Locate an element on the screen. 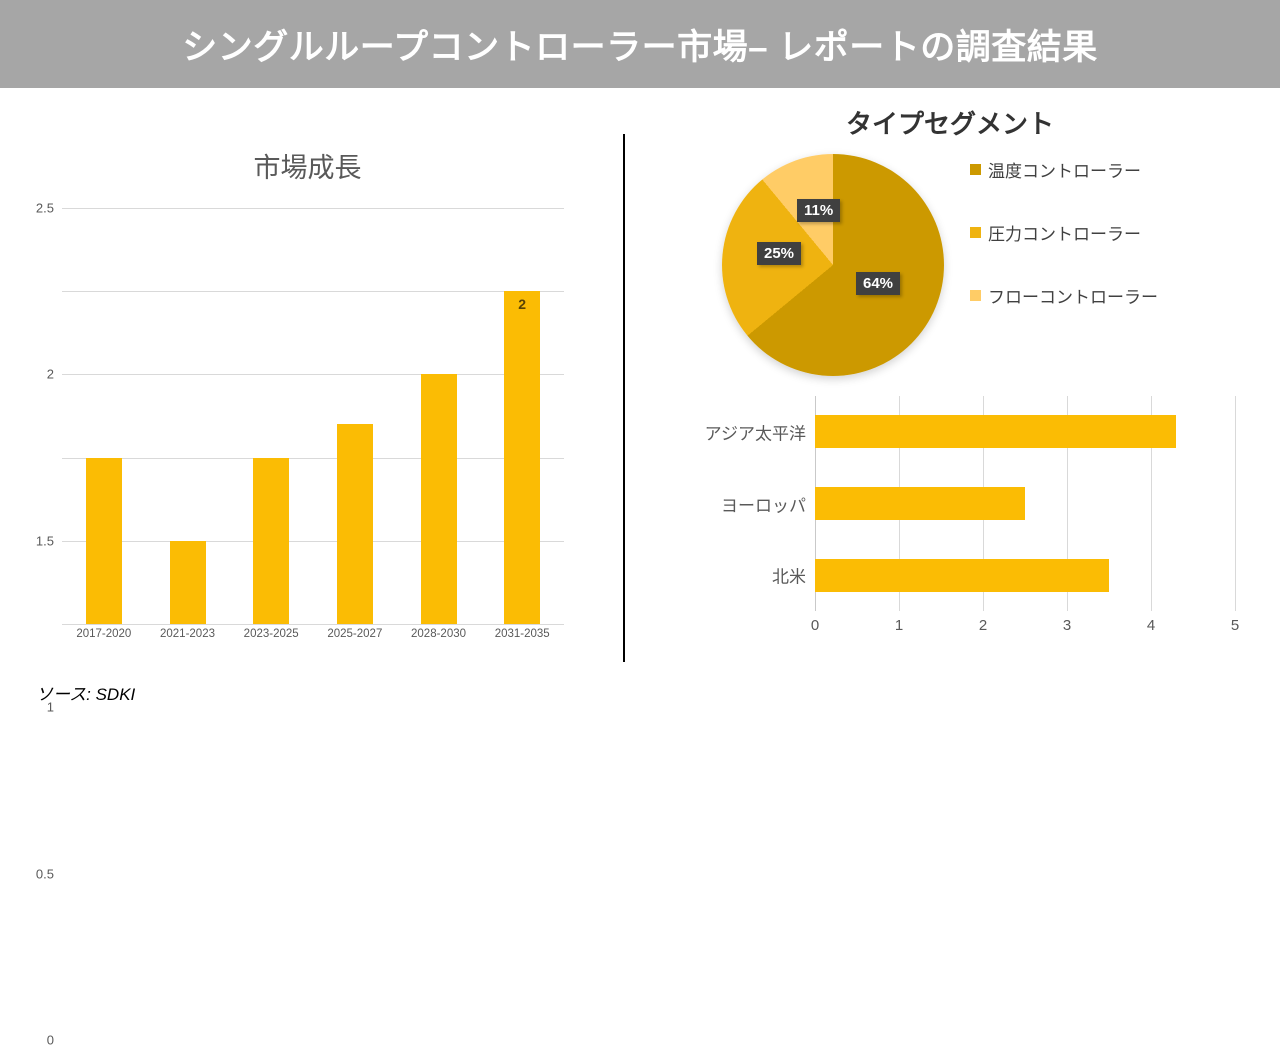  pie-disc is located at coordinates (833, 265).